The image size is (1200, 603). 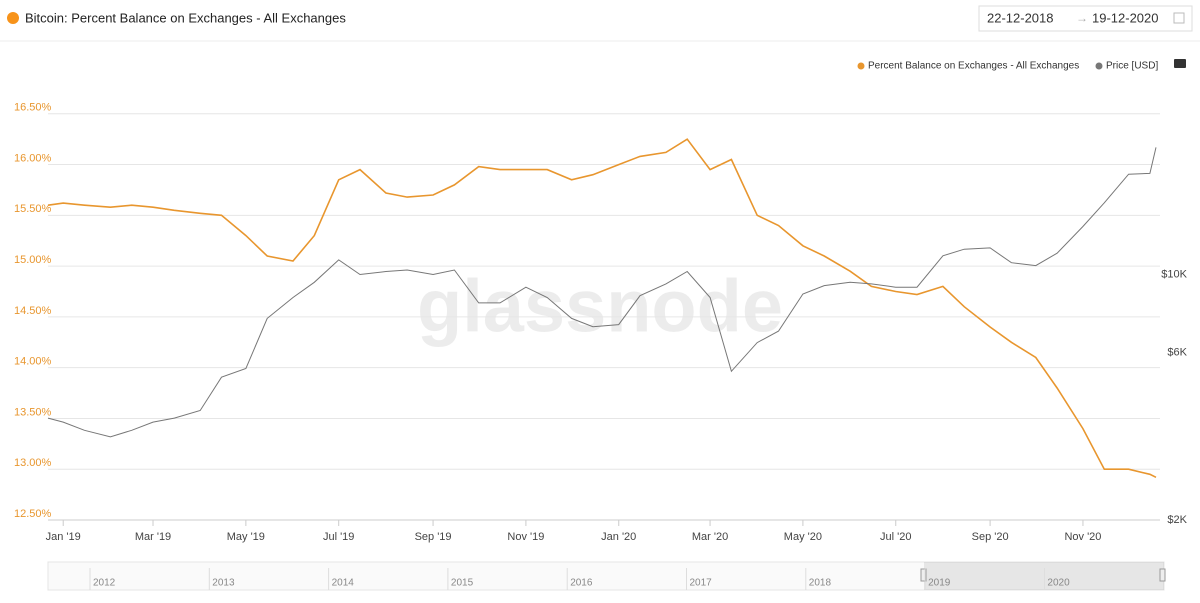 What do you see at coordinates (820, 583) in the screenshot?
I see `navigator-label: 2018` at bounding box center [820, 583].